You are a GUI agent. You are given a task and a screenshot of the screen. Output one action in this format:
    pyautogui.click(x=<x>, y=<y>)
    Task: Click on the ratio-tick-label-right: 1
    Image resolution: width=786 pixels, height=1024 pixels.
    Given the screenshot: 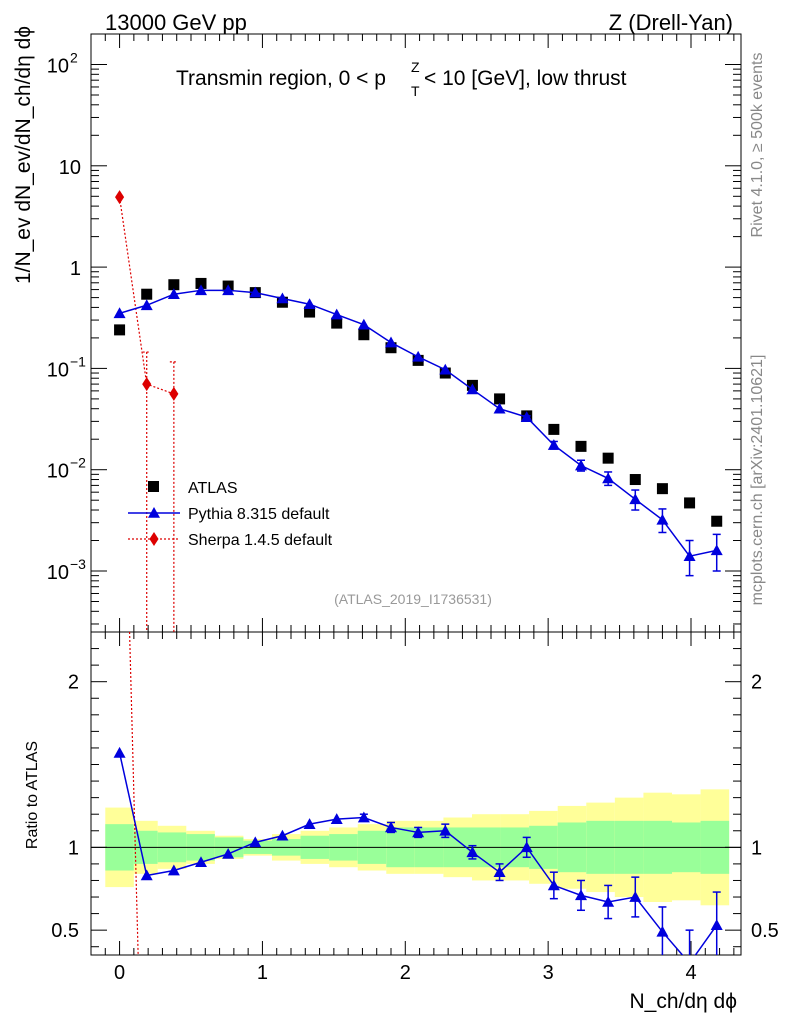 What is the action you would take?
    pyautogui.click(x=756, y=848)
    